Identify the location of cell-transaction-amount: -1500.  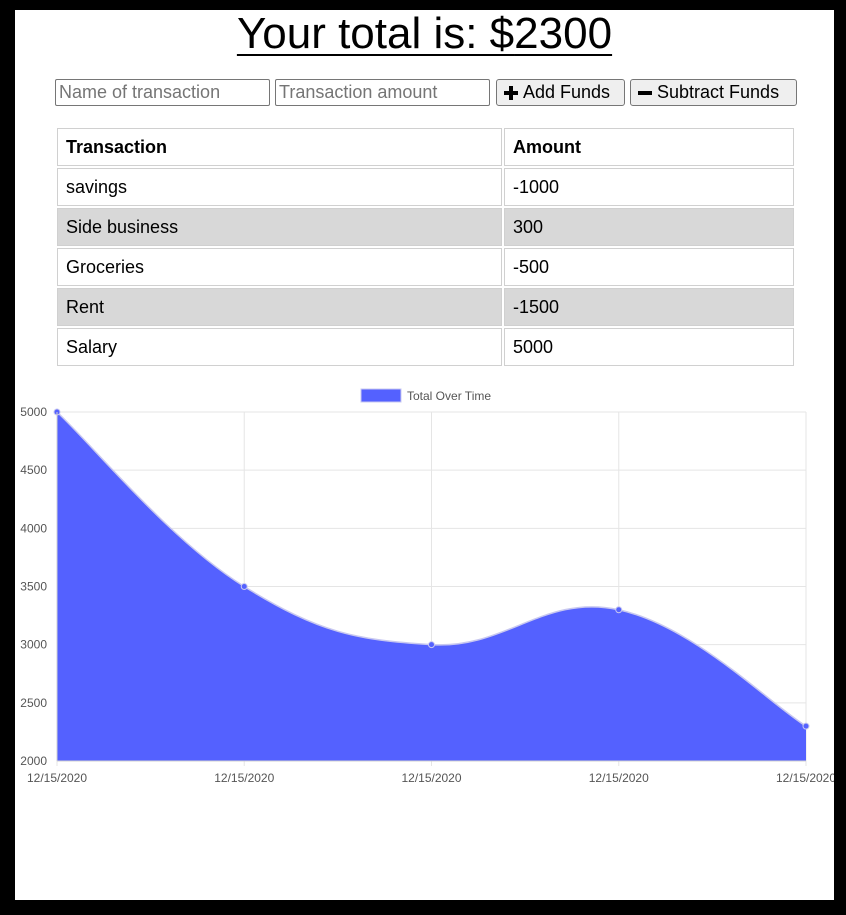
(649, 307).